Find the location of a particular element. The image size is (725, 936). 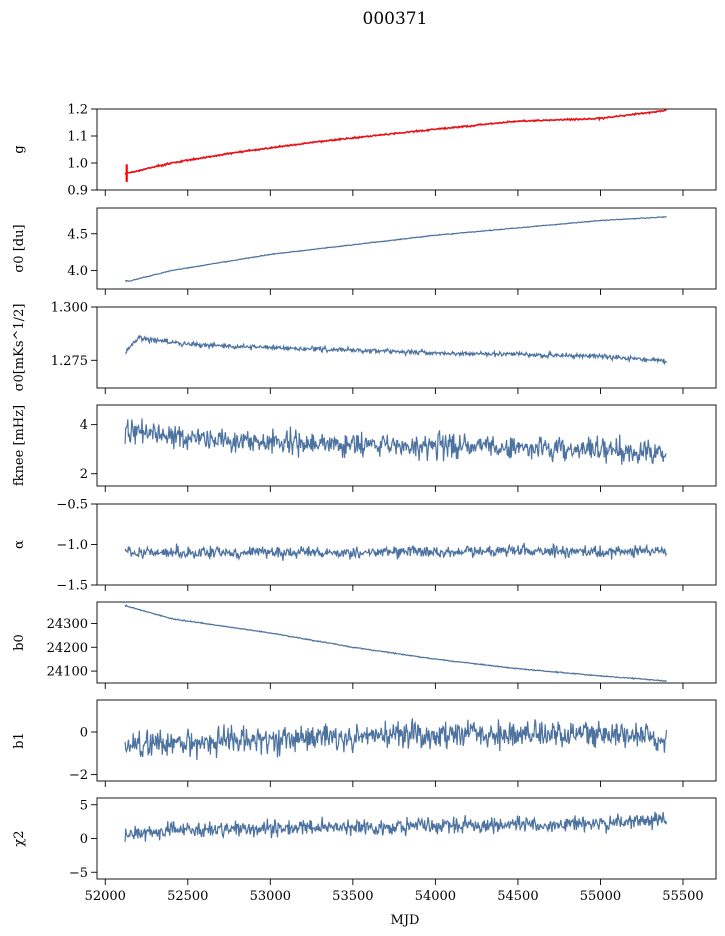

y-axis-label-g: g is located at coordinates (19, 149).